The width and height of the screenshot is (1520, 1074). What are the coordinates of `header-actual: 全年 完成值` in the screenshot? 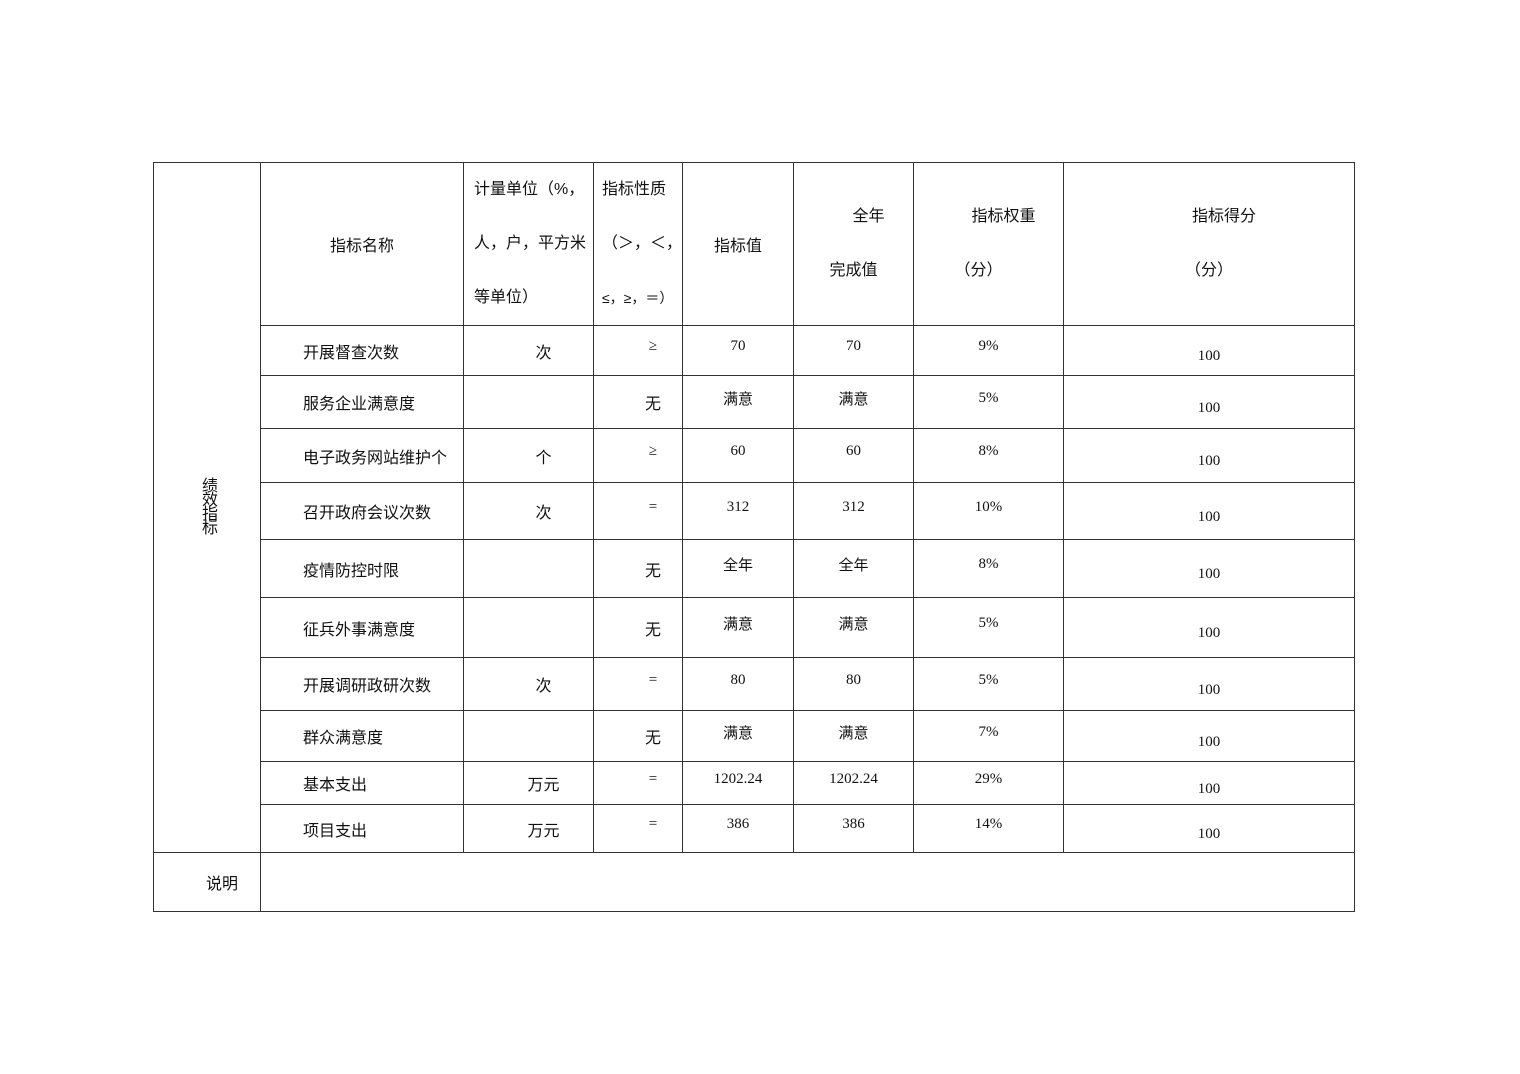 It's located at (853, 244).